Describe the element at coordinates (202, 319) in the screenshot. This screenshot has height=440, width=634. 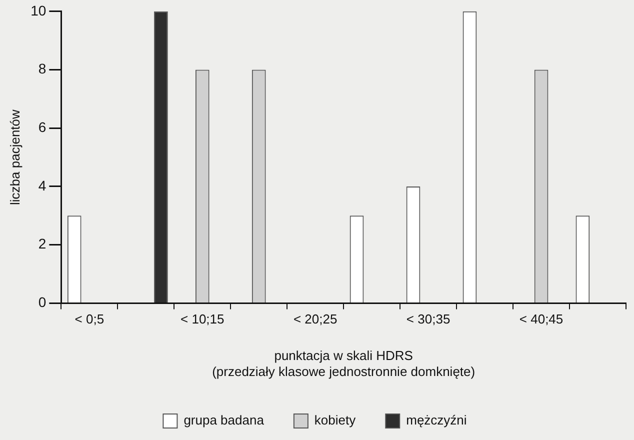
I see `x-tick-label: < 10;15` at that location.